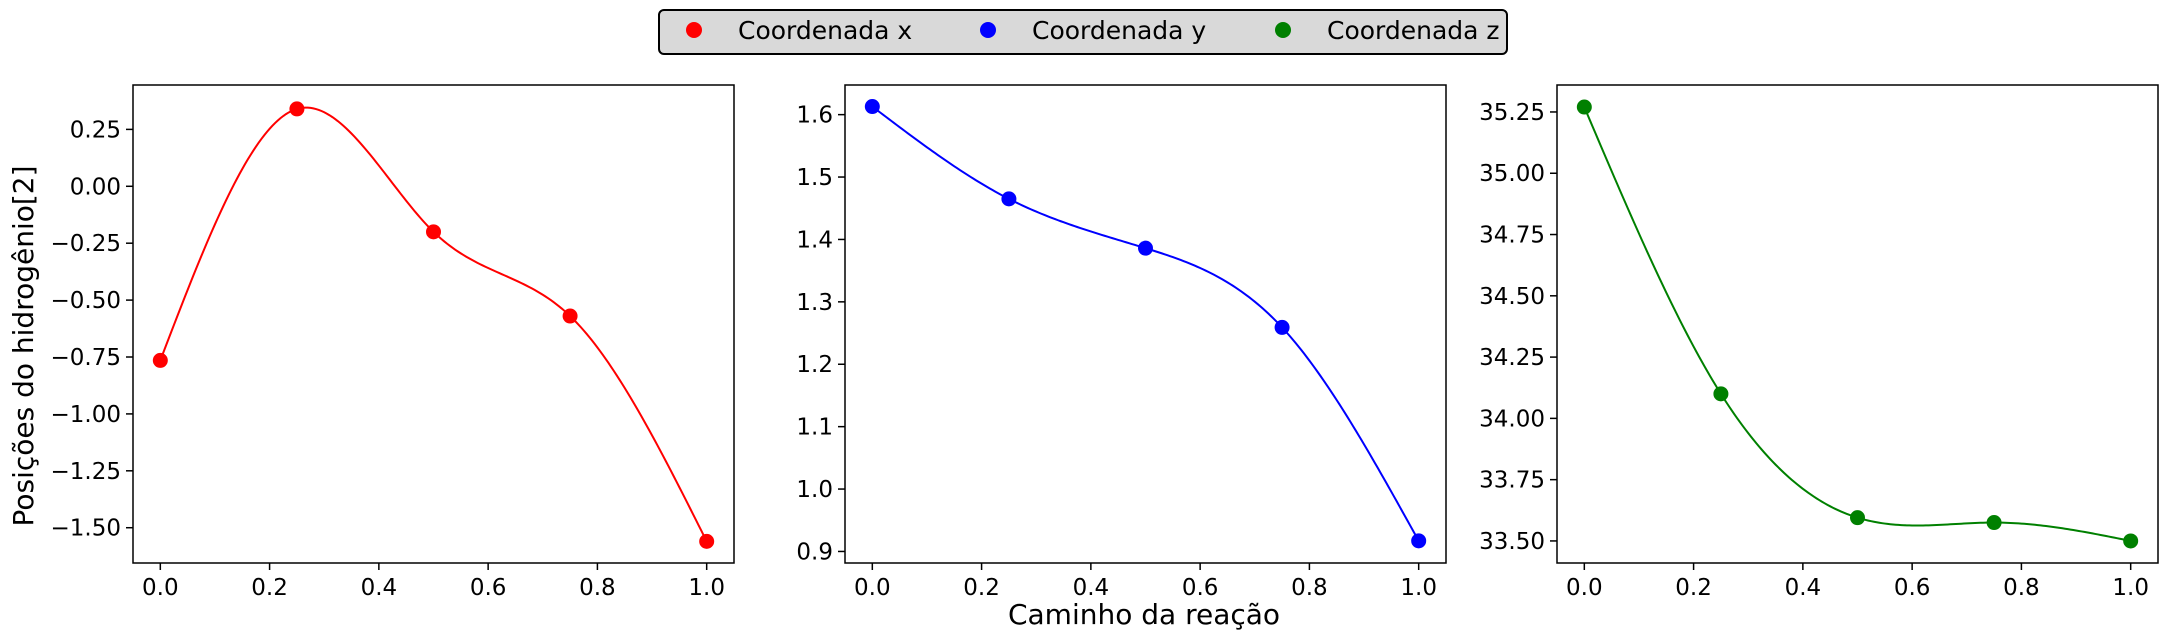  I want to click on chart-2-x-tick-label: 0.0, so click(1584, 588).